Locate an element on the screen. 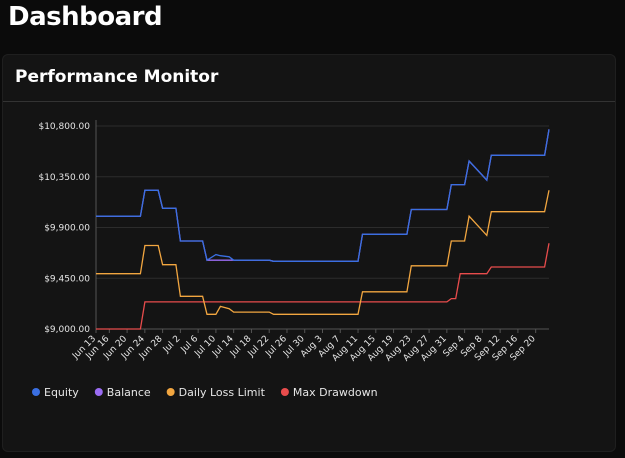 Image resolution: width=625 pixels, height=458 pixels. legend-label: Balance is located at coordinates (129, 392).